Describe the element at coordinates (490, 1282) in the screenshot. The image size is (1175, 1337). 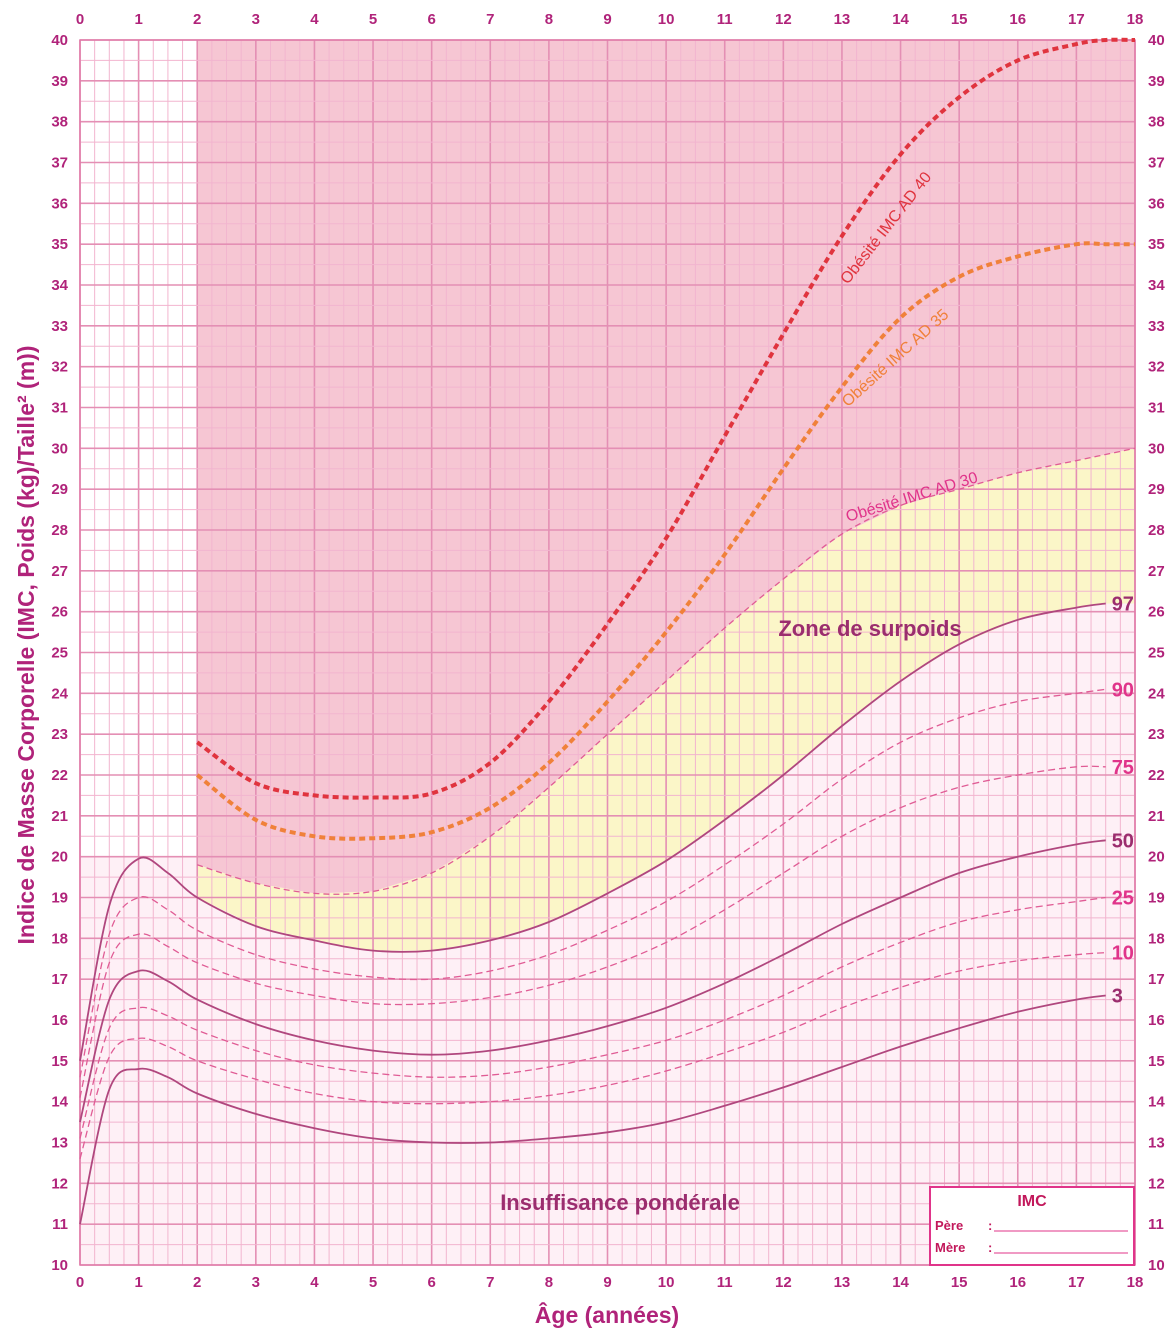
I see `x-tick-label-bottom: 7` at that location.